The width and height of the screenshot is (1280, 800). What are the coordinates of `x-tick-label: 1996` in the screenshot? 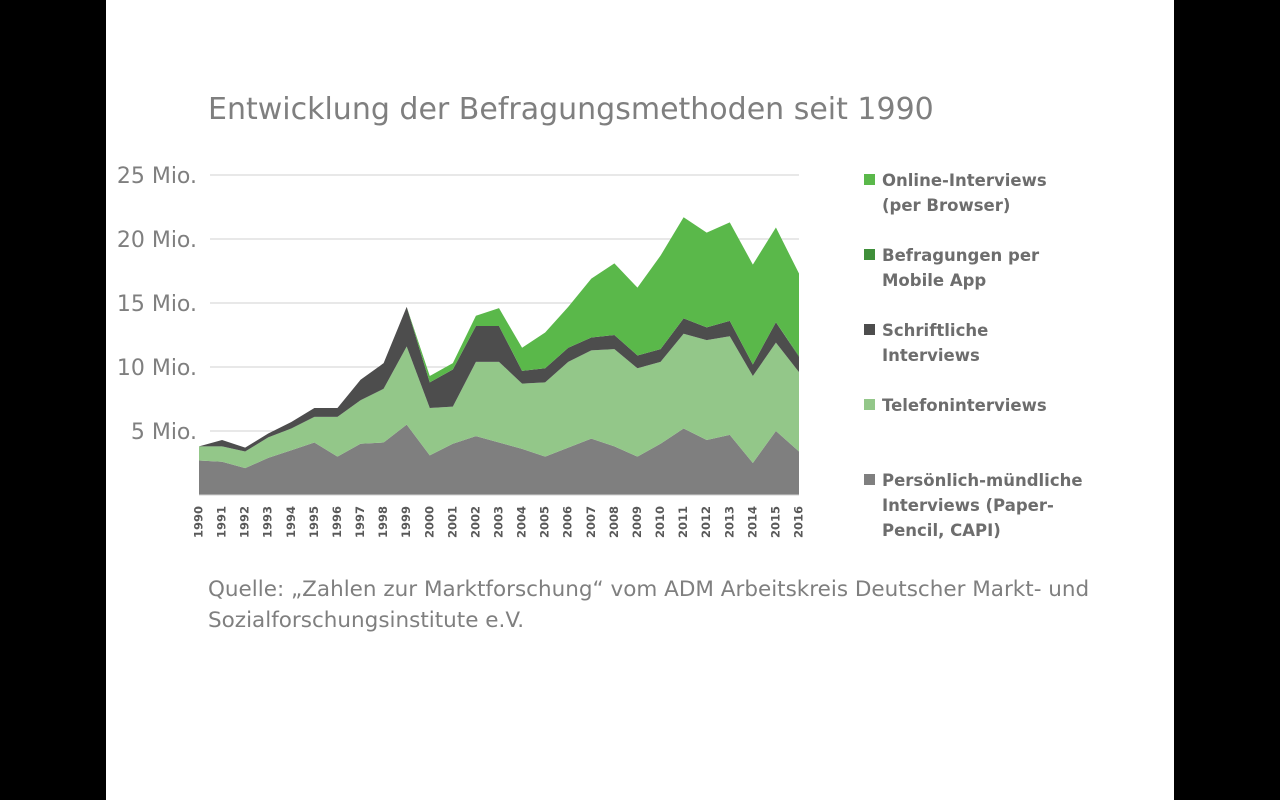 It's located at (337, 522).